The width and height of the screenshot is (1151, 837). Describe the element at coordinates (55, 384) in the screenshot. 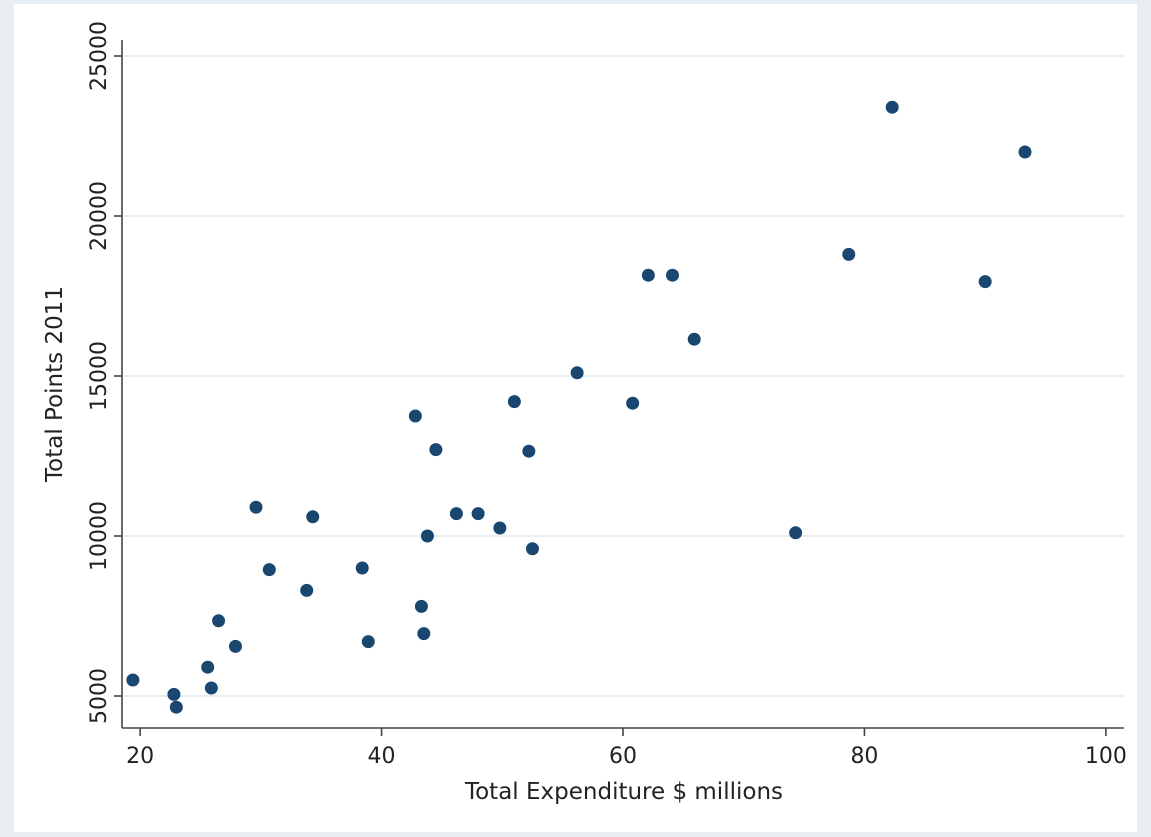

I see `y-axis-title: Total Points 2011` at that location.